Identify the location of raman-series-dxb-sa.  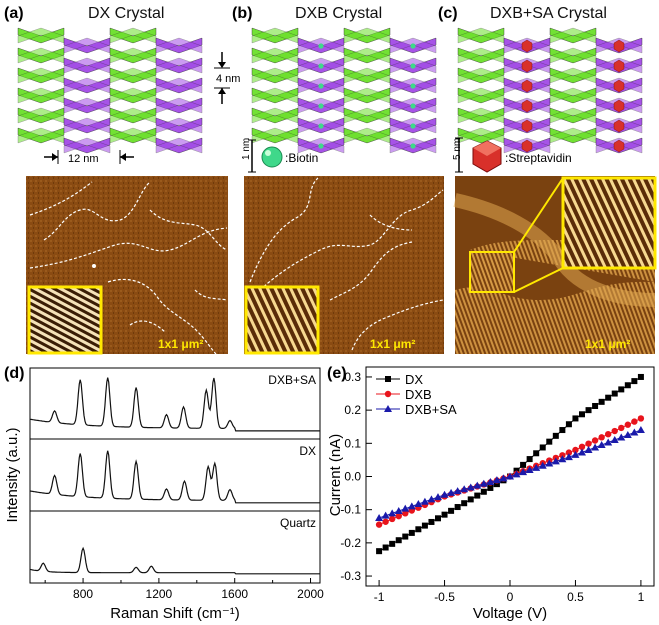
(174, 404).